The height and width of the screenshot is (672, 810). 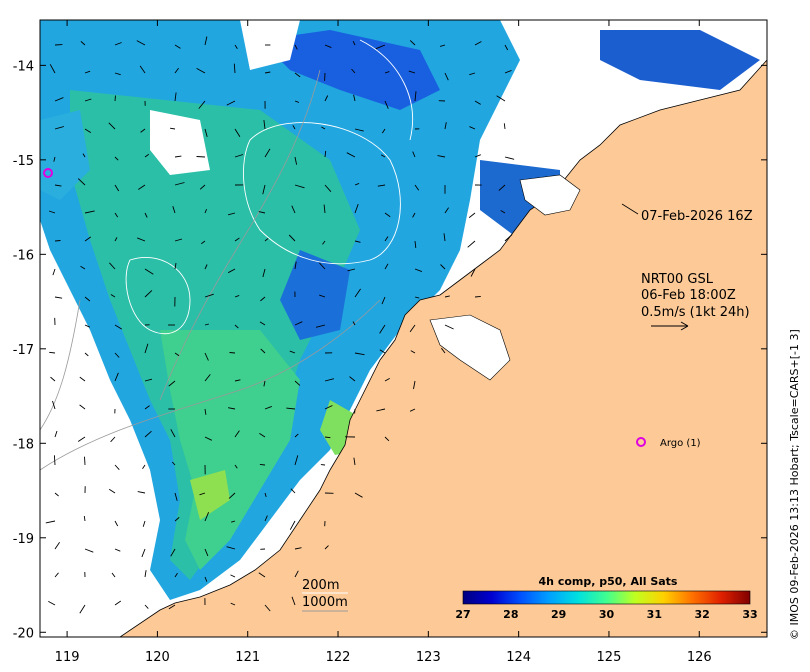 What do you see at coordinates (23, 444) in the screenshot?
I see `lat-tick-label: -18` at bounding box center [23, 444].